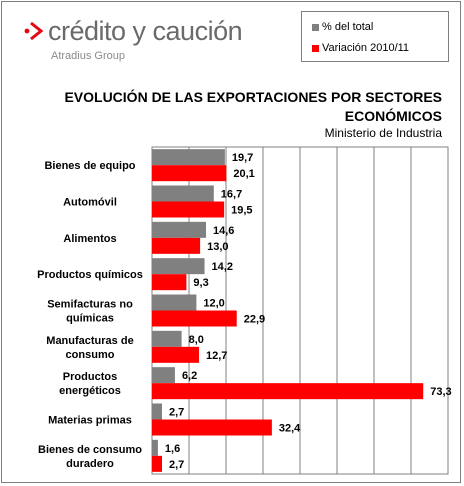 This screenshot has width=464, height=486. I want to click on value-label-total: 6,2, so click(189, 376).